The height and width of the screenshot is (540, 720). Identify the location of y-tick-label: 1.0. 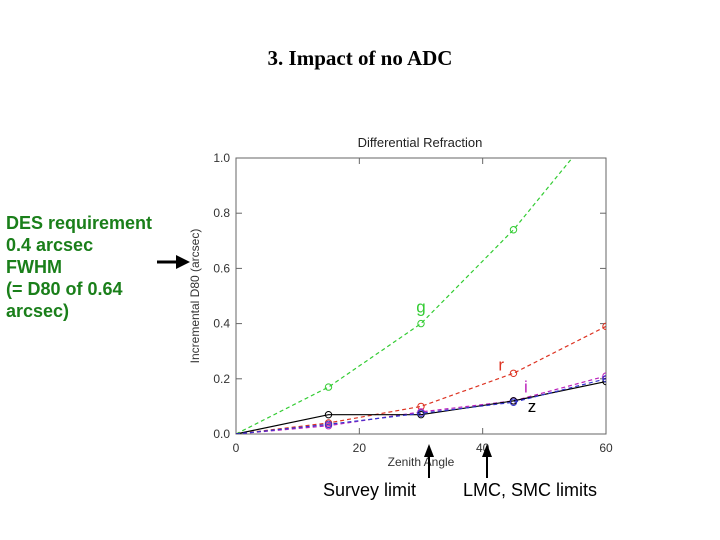
(221, 158).